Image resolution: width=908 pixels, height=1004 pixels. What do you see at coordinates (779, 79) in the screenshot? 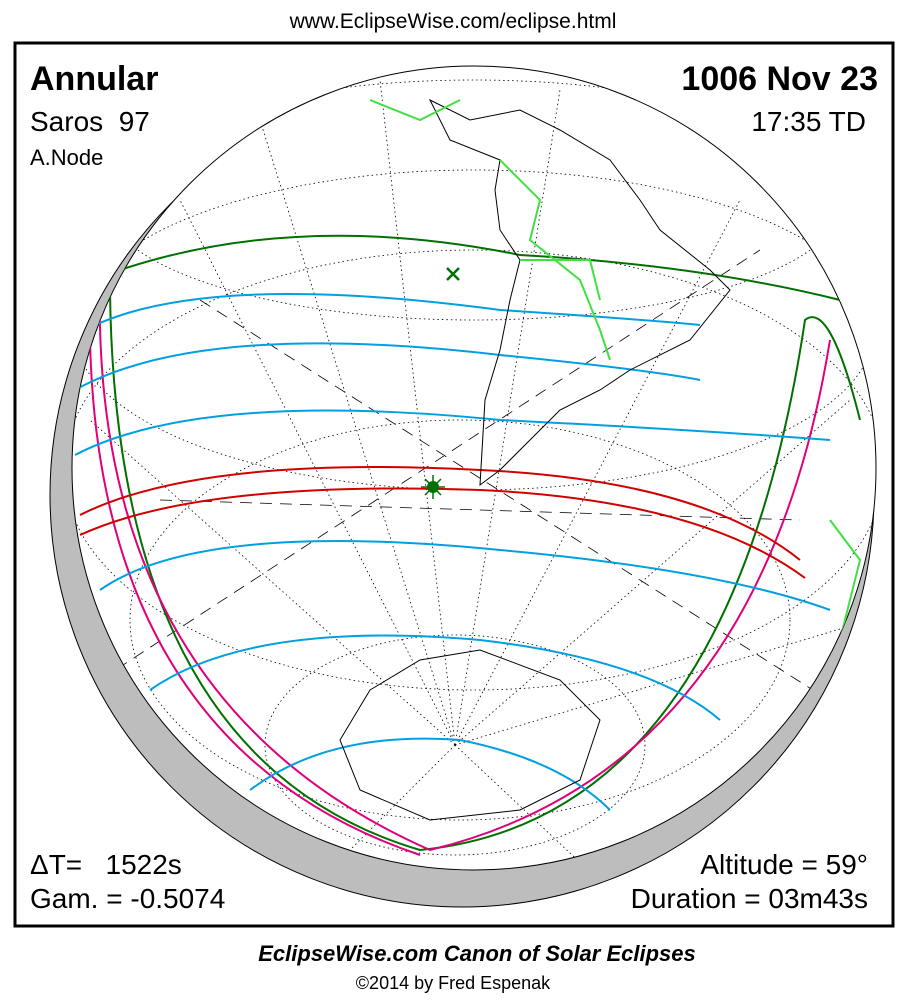
I see `date: 1006 Nov 23` at bounding box center [779, 79].